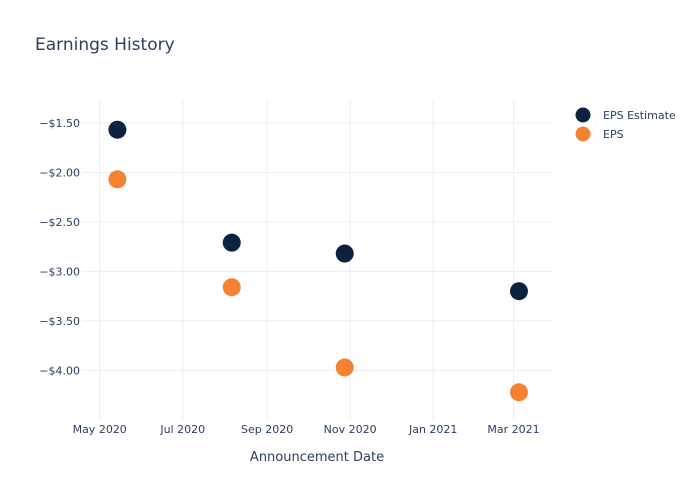  Describe the element at coordinates (100, 429) in the screenshot. I see `x-tick-label: May 2020` at that location.